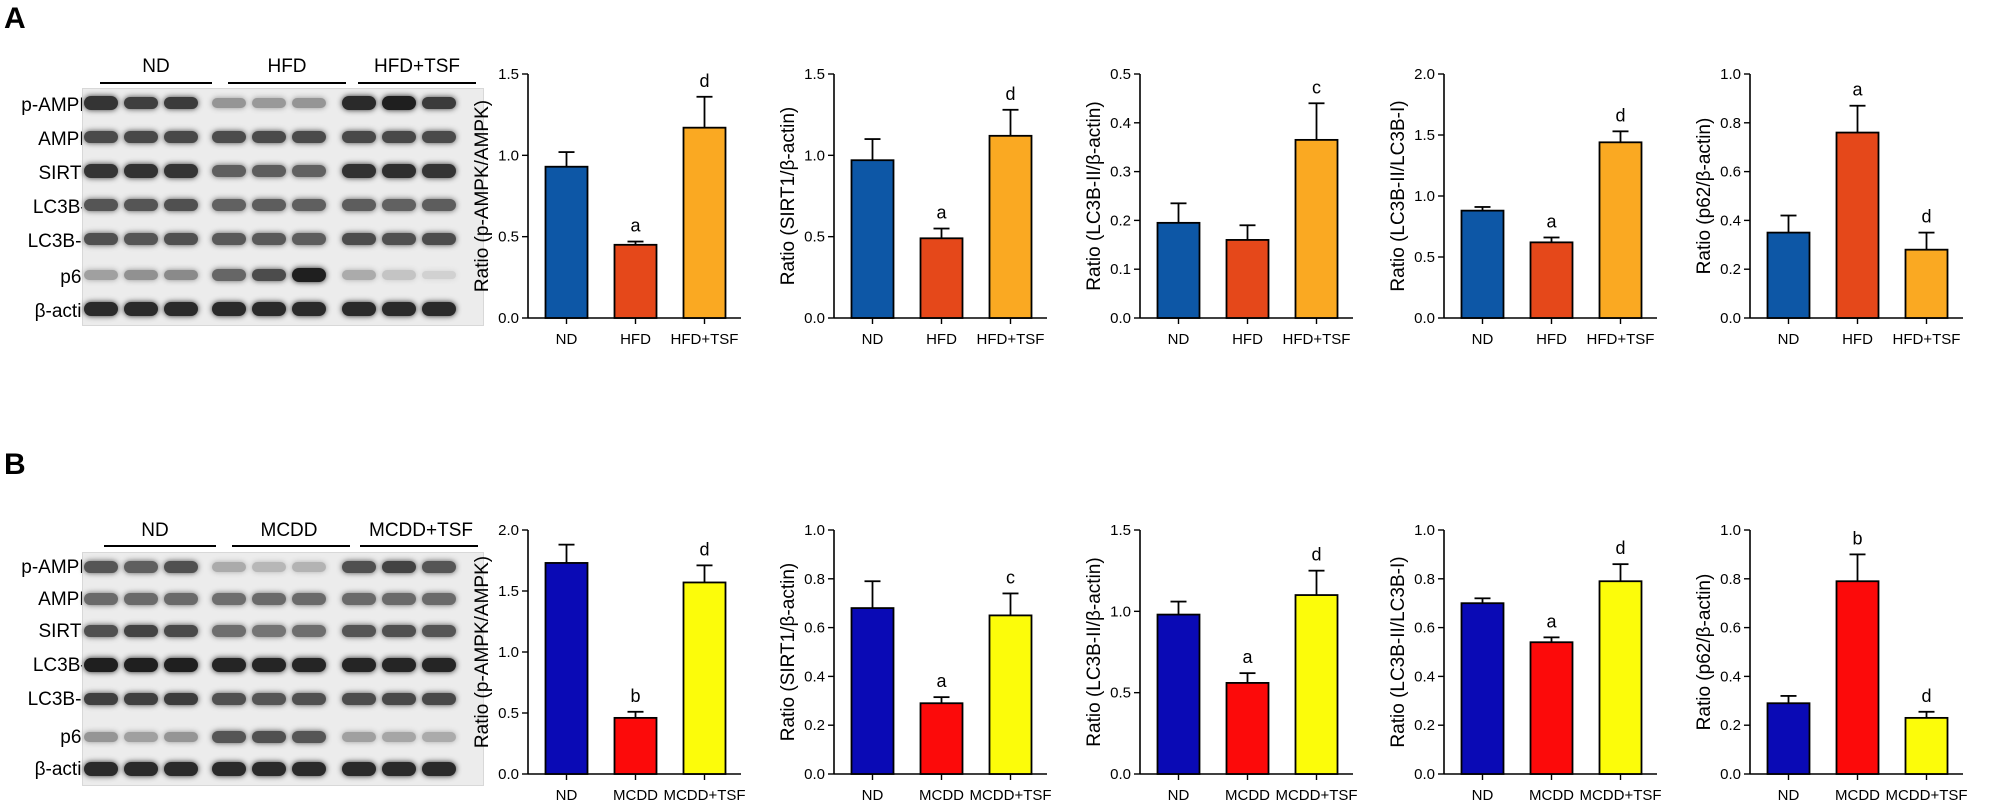 Image resolution: width=2002 pixels, height=802 pixels. Describe the element at coordinates (1704, 196) in the screenshot. I see `y-axis-label: Ratio (p62/β-actin)` at that location.